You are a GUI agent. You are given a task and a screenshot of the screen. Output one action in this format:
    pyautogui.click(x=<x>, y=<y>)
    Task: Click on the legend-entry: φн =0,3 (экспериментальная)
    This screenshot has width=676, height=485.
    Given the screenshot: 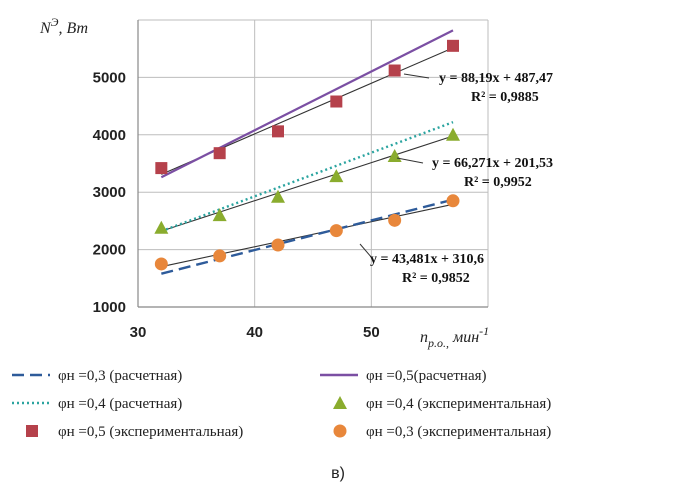 What is the action you would take?
    pyautogui.click(x=442, y=432)
    